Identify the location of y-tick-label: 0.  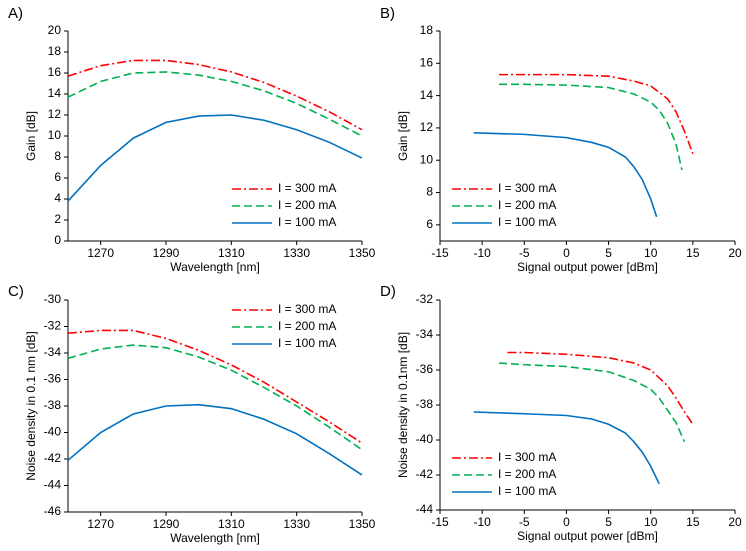
(57, 240).